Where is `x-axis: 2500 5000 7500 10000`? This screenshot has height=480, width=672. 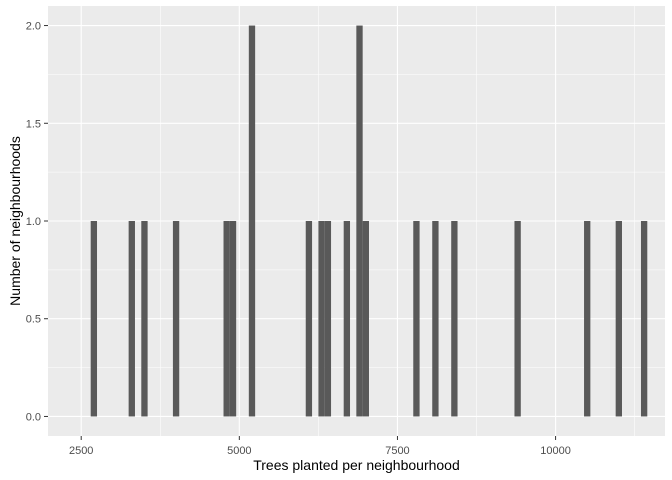
x-axis: 2500 5000 7500 10000 is located at coordinates (320, 446).